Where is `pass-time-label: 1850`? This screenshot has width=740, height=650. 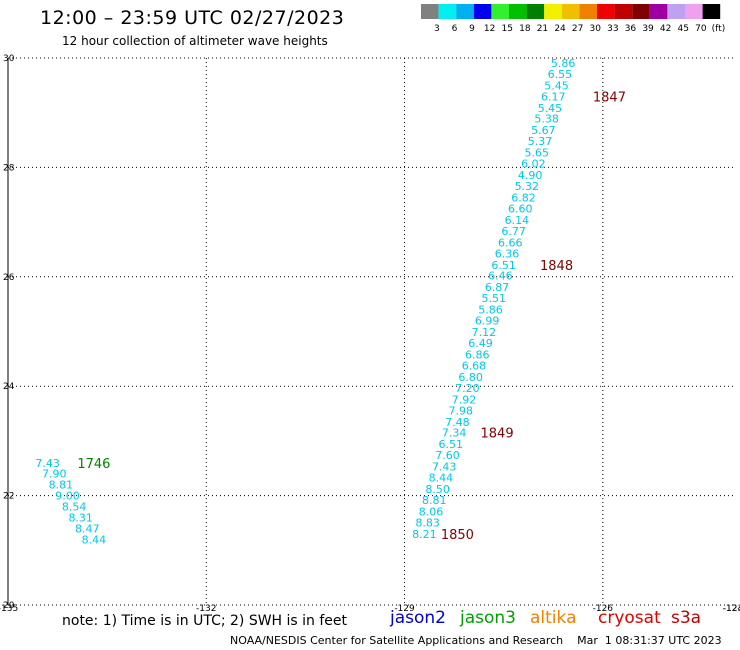
pass-time-label: 1850 is located at coordinates (457, 535).